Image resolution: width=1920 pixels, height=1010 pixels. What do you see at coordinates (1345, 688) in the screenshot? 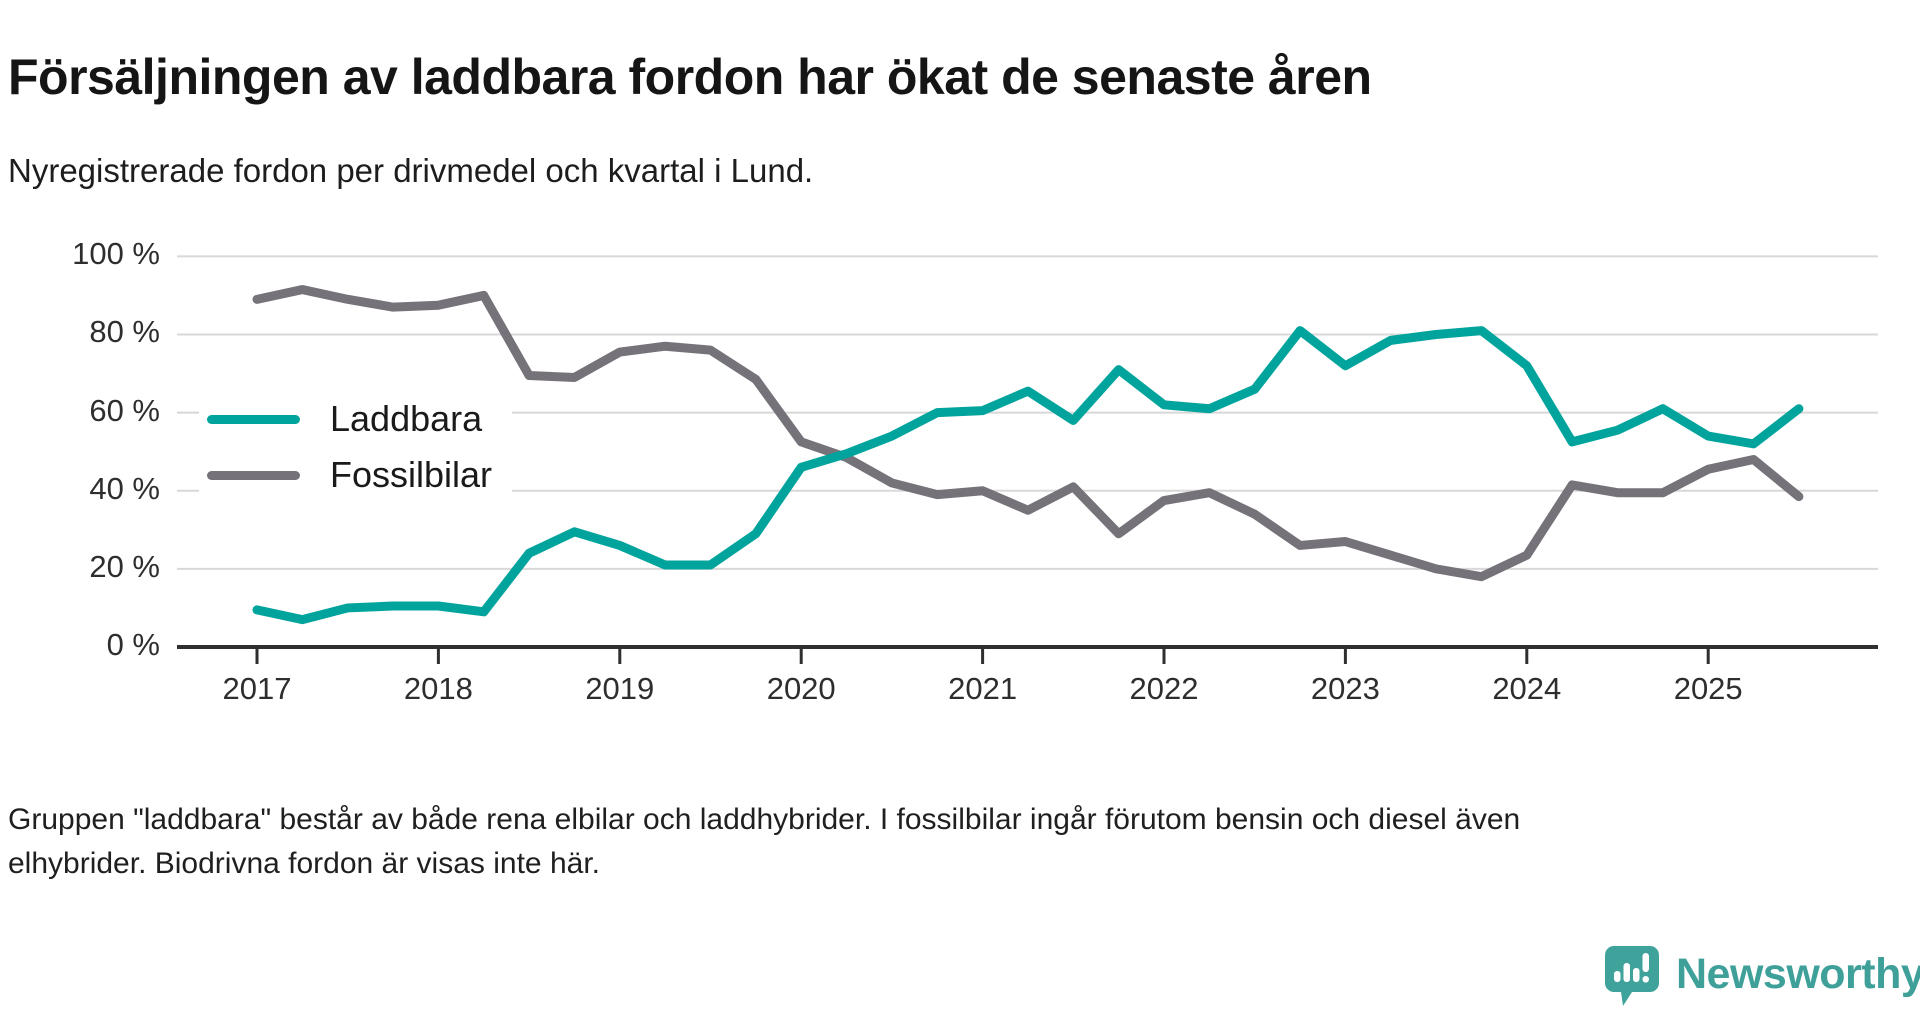
I see `x-axis-label: 2023` at bounding box center [1345, 688].